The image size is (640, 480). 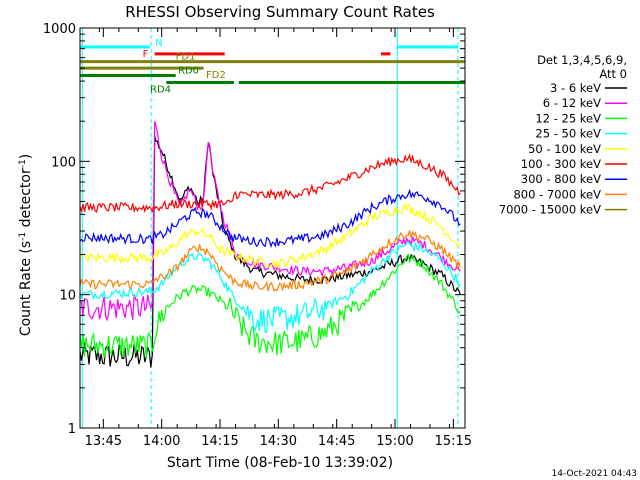 I want to click on x-tick-label-6: 15:15, so click(x=453, y=441).